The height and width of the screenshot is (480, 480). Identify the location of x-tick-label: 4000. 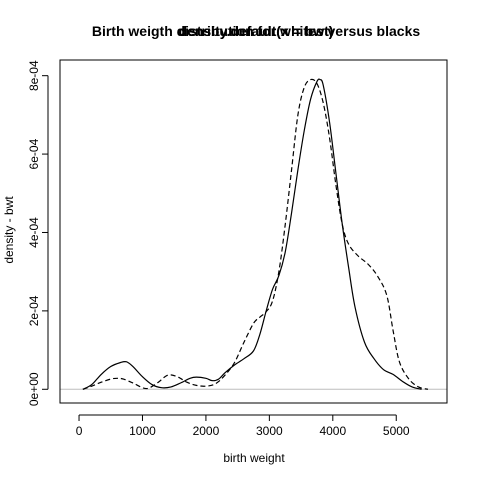
(332, 431).